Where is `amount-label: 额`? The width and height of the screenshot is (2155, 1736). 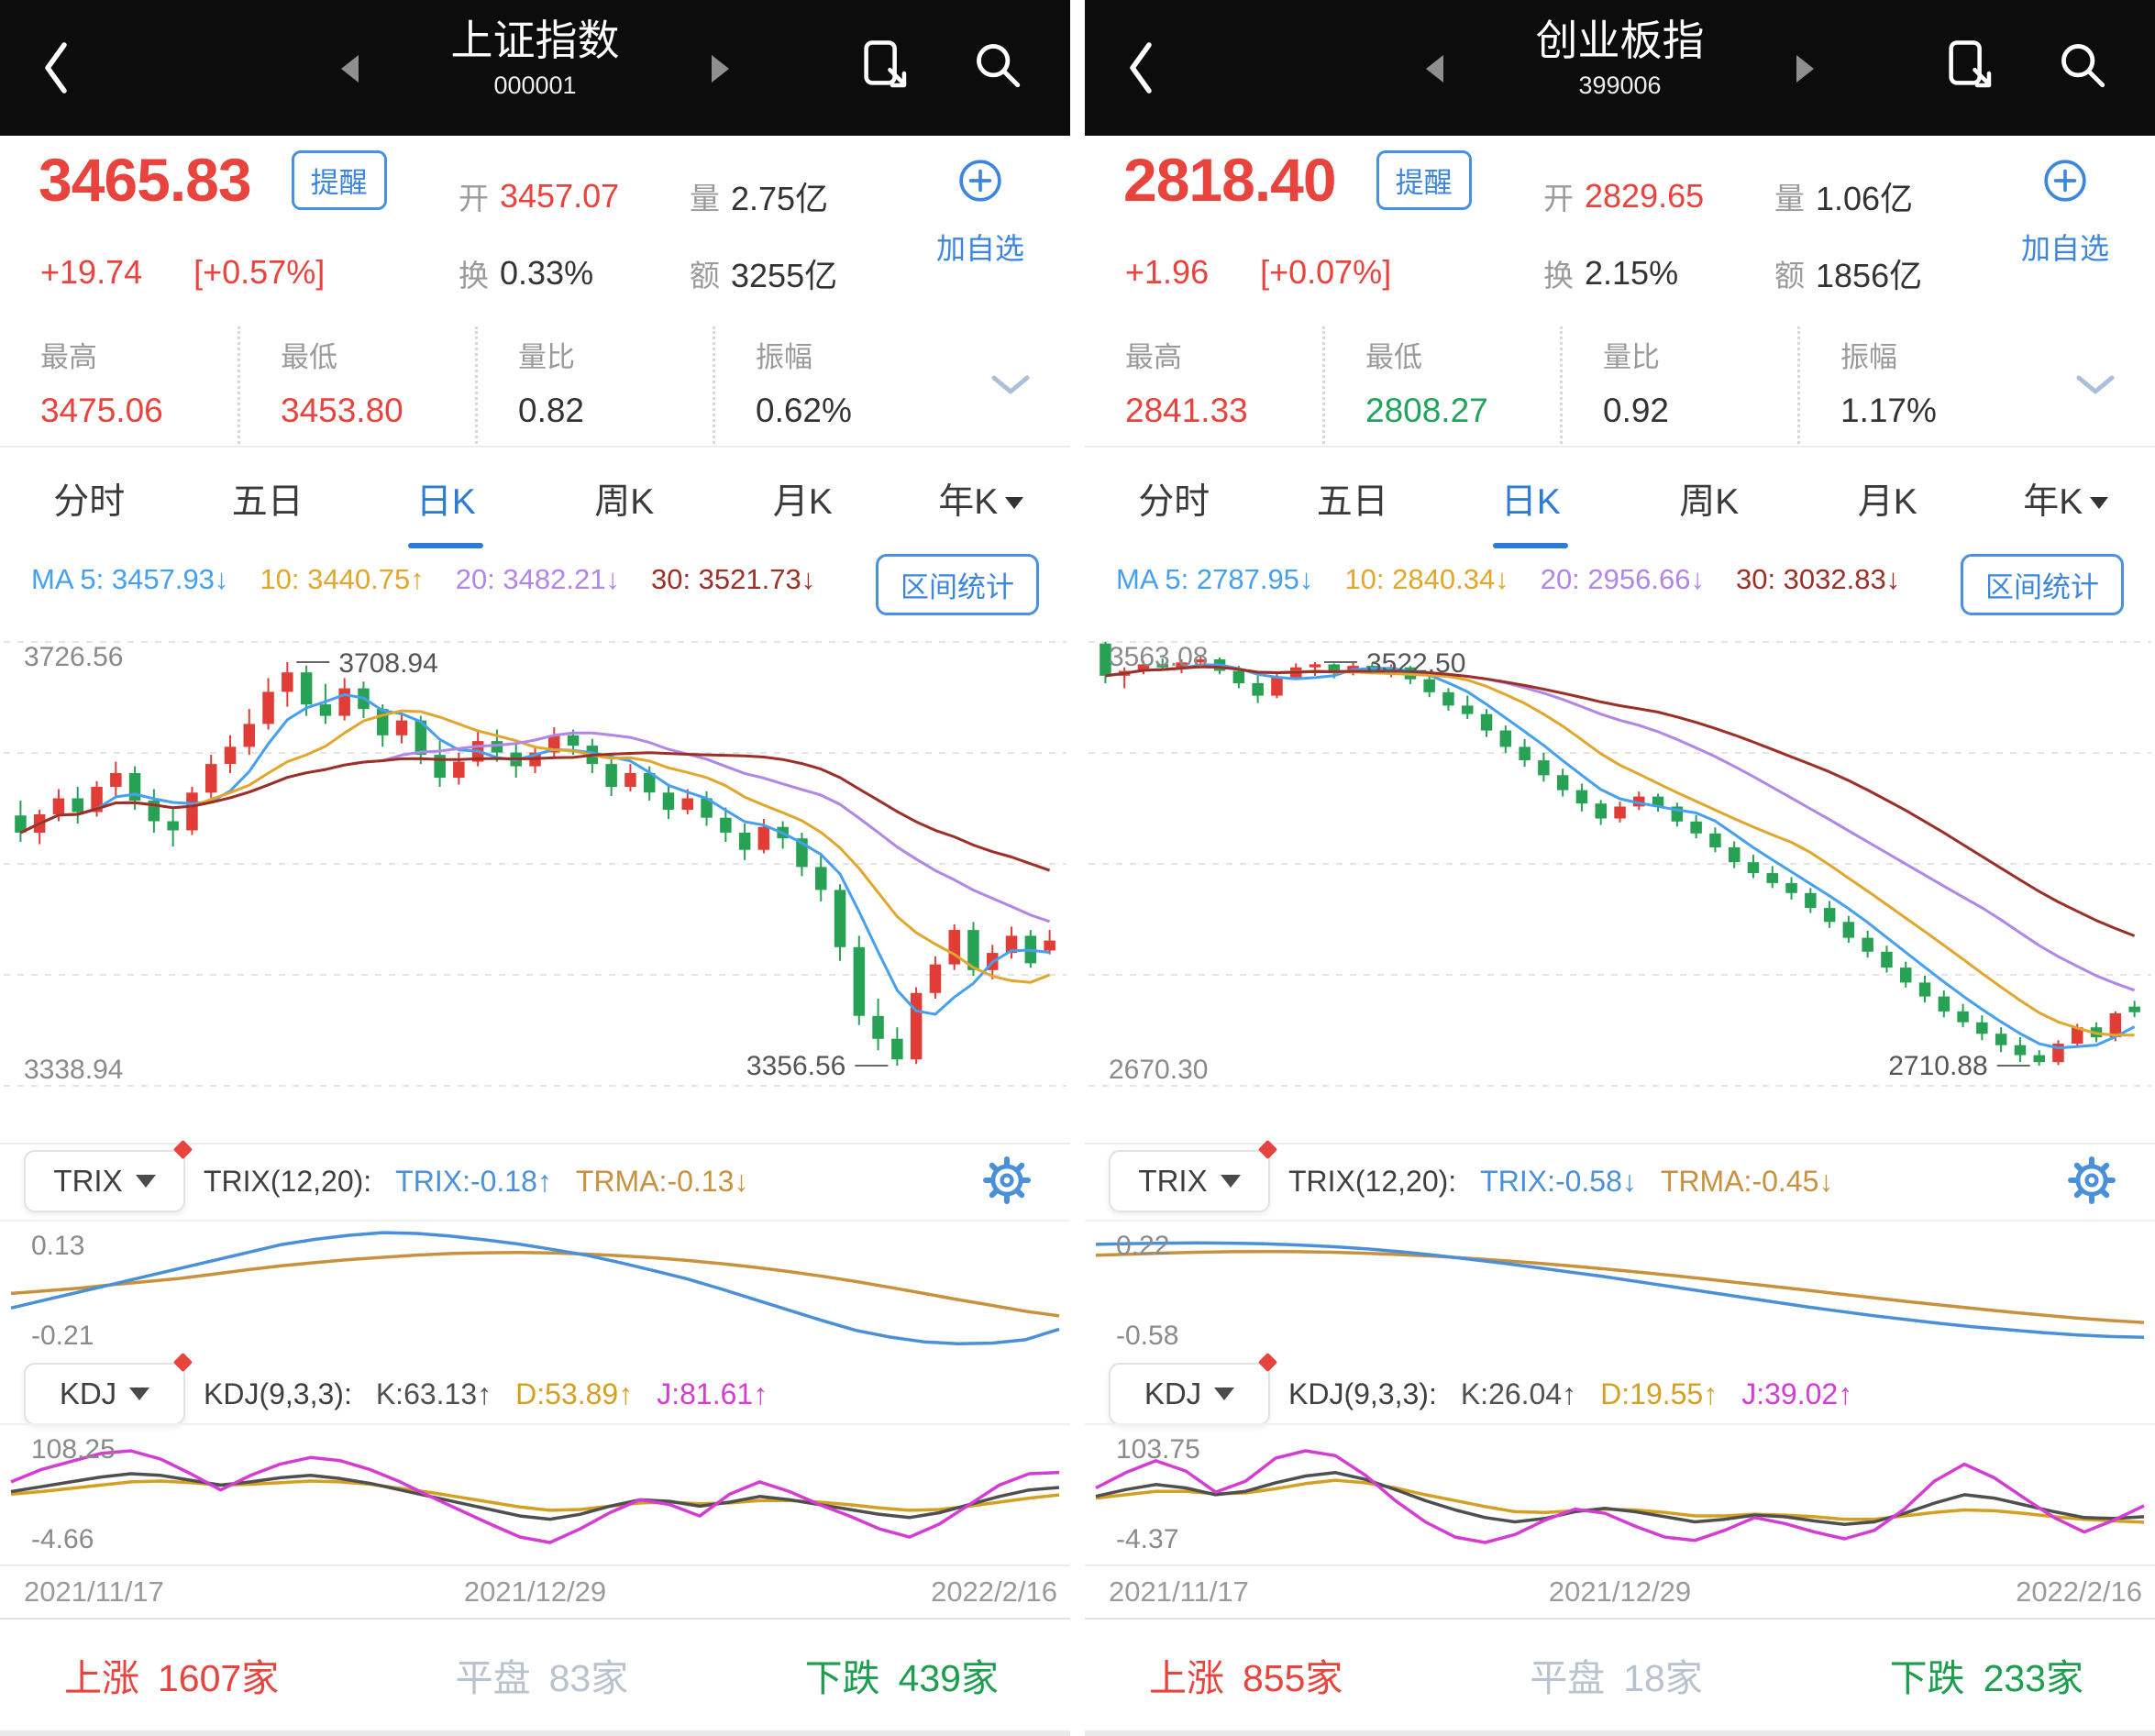
amount-label: 额 is located at coordinates (705, 276).